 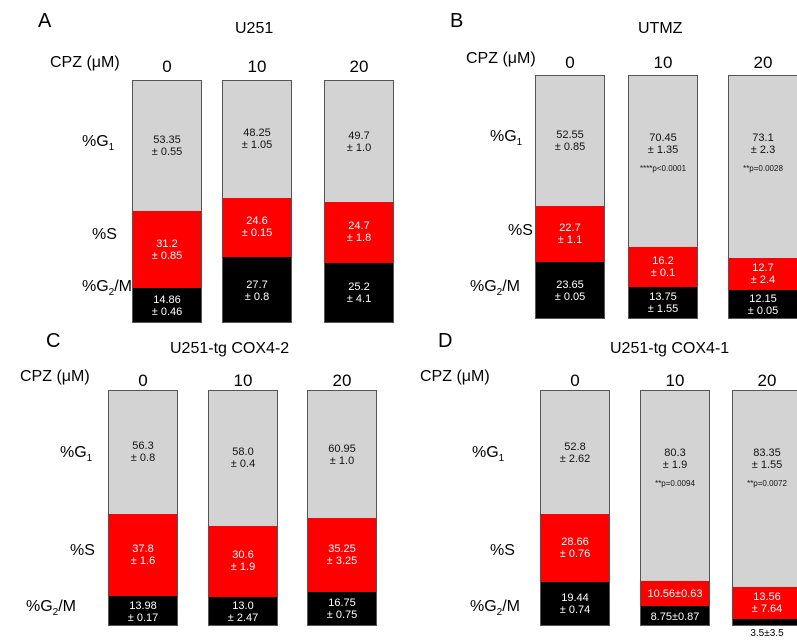 I want to click on segment-g2m: 23.65 ± 0.05, so click(x=570, y=289).